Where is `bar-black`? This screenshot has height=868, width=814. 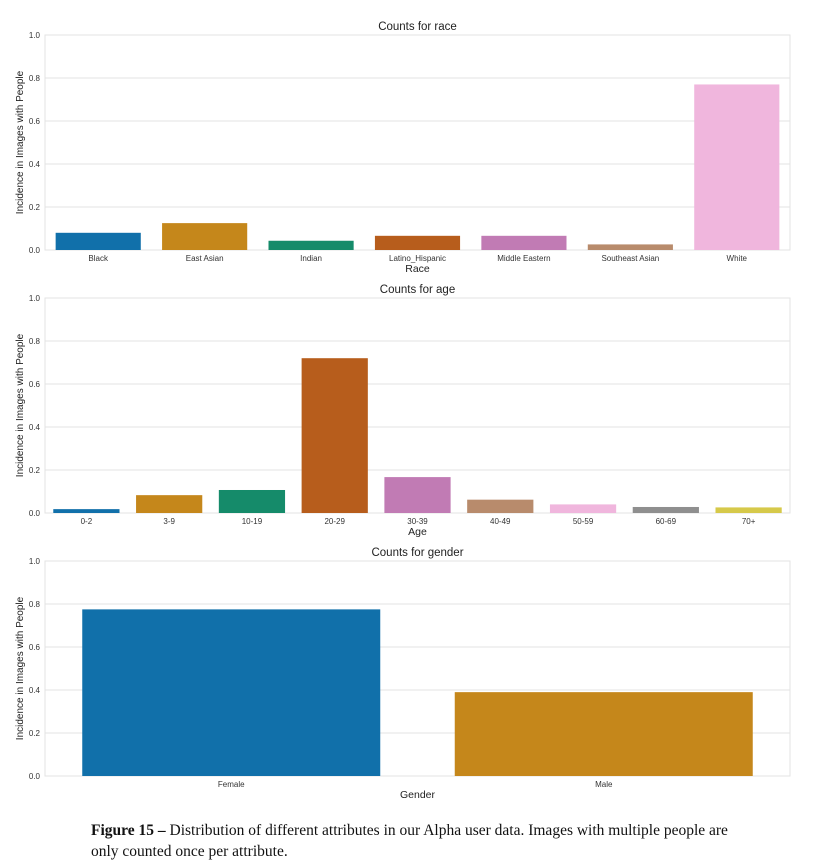
bar-black is located at coordinates (98, 241).